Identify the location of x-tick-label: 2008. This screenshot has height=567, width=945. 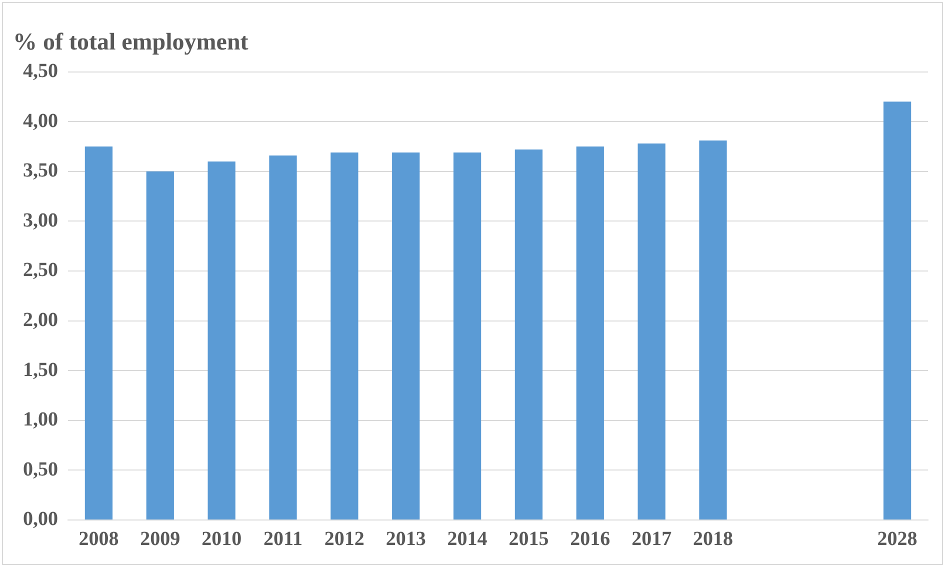
(98, 539).